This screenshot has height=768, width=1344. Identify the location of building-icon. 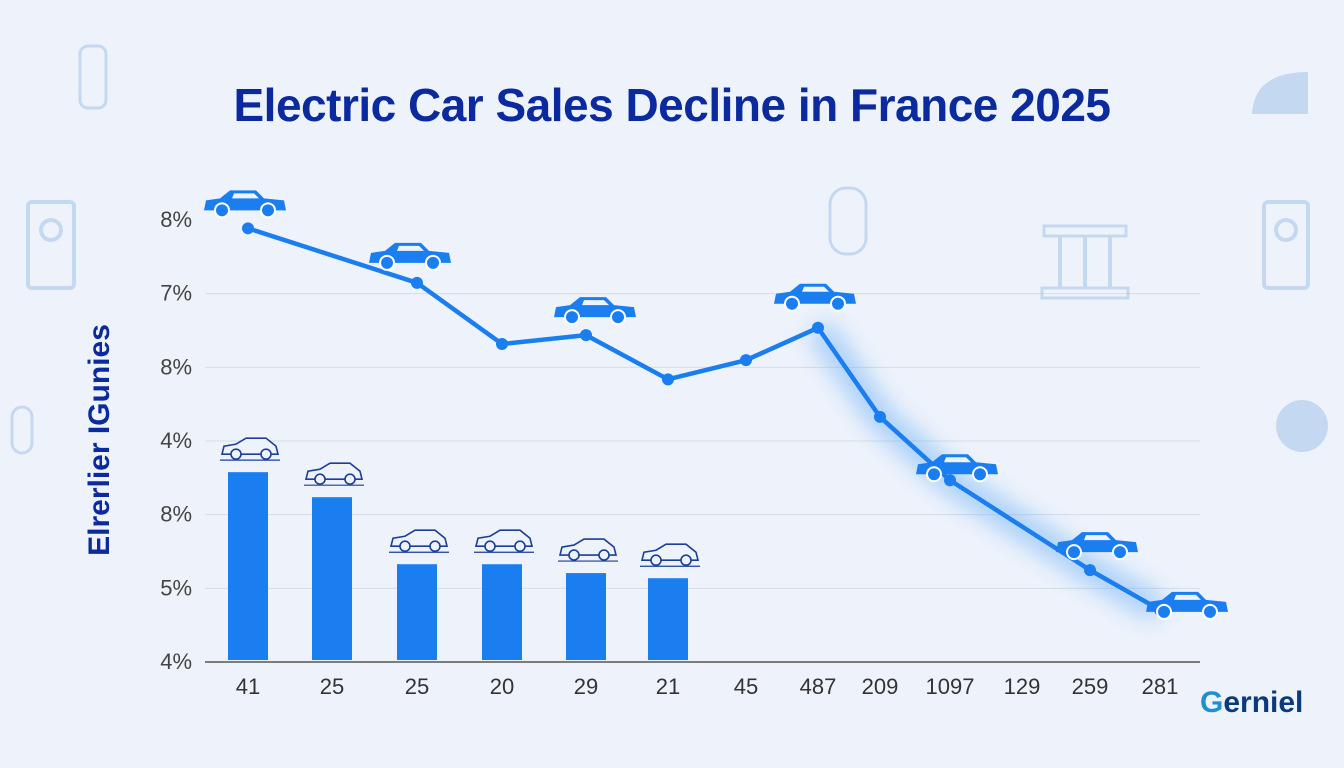
(1085, 262).